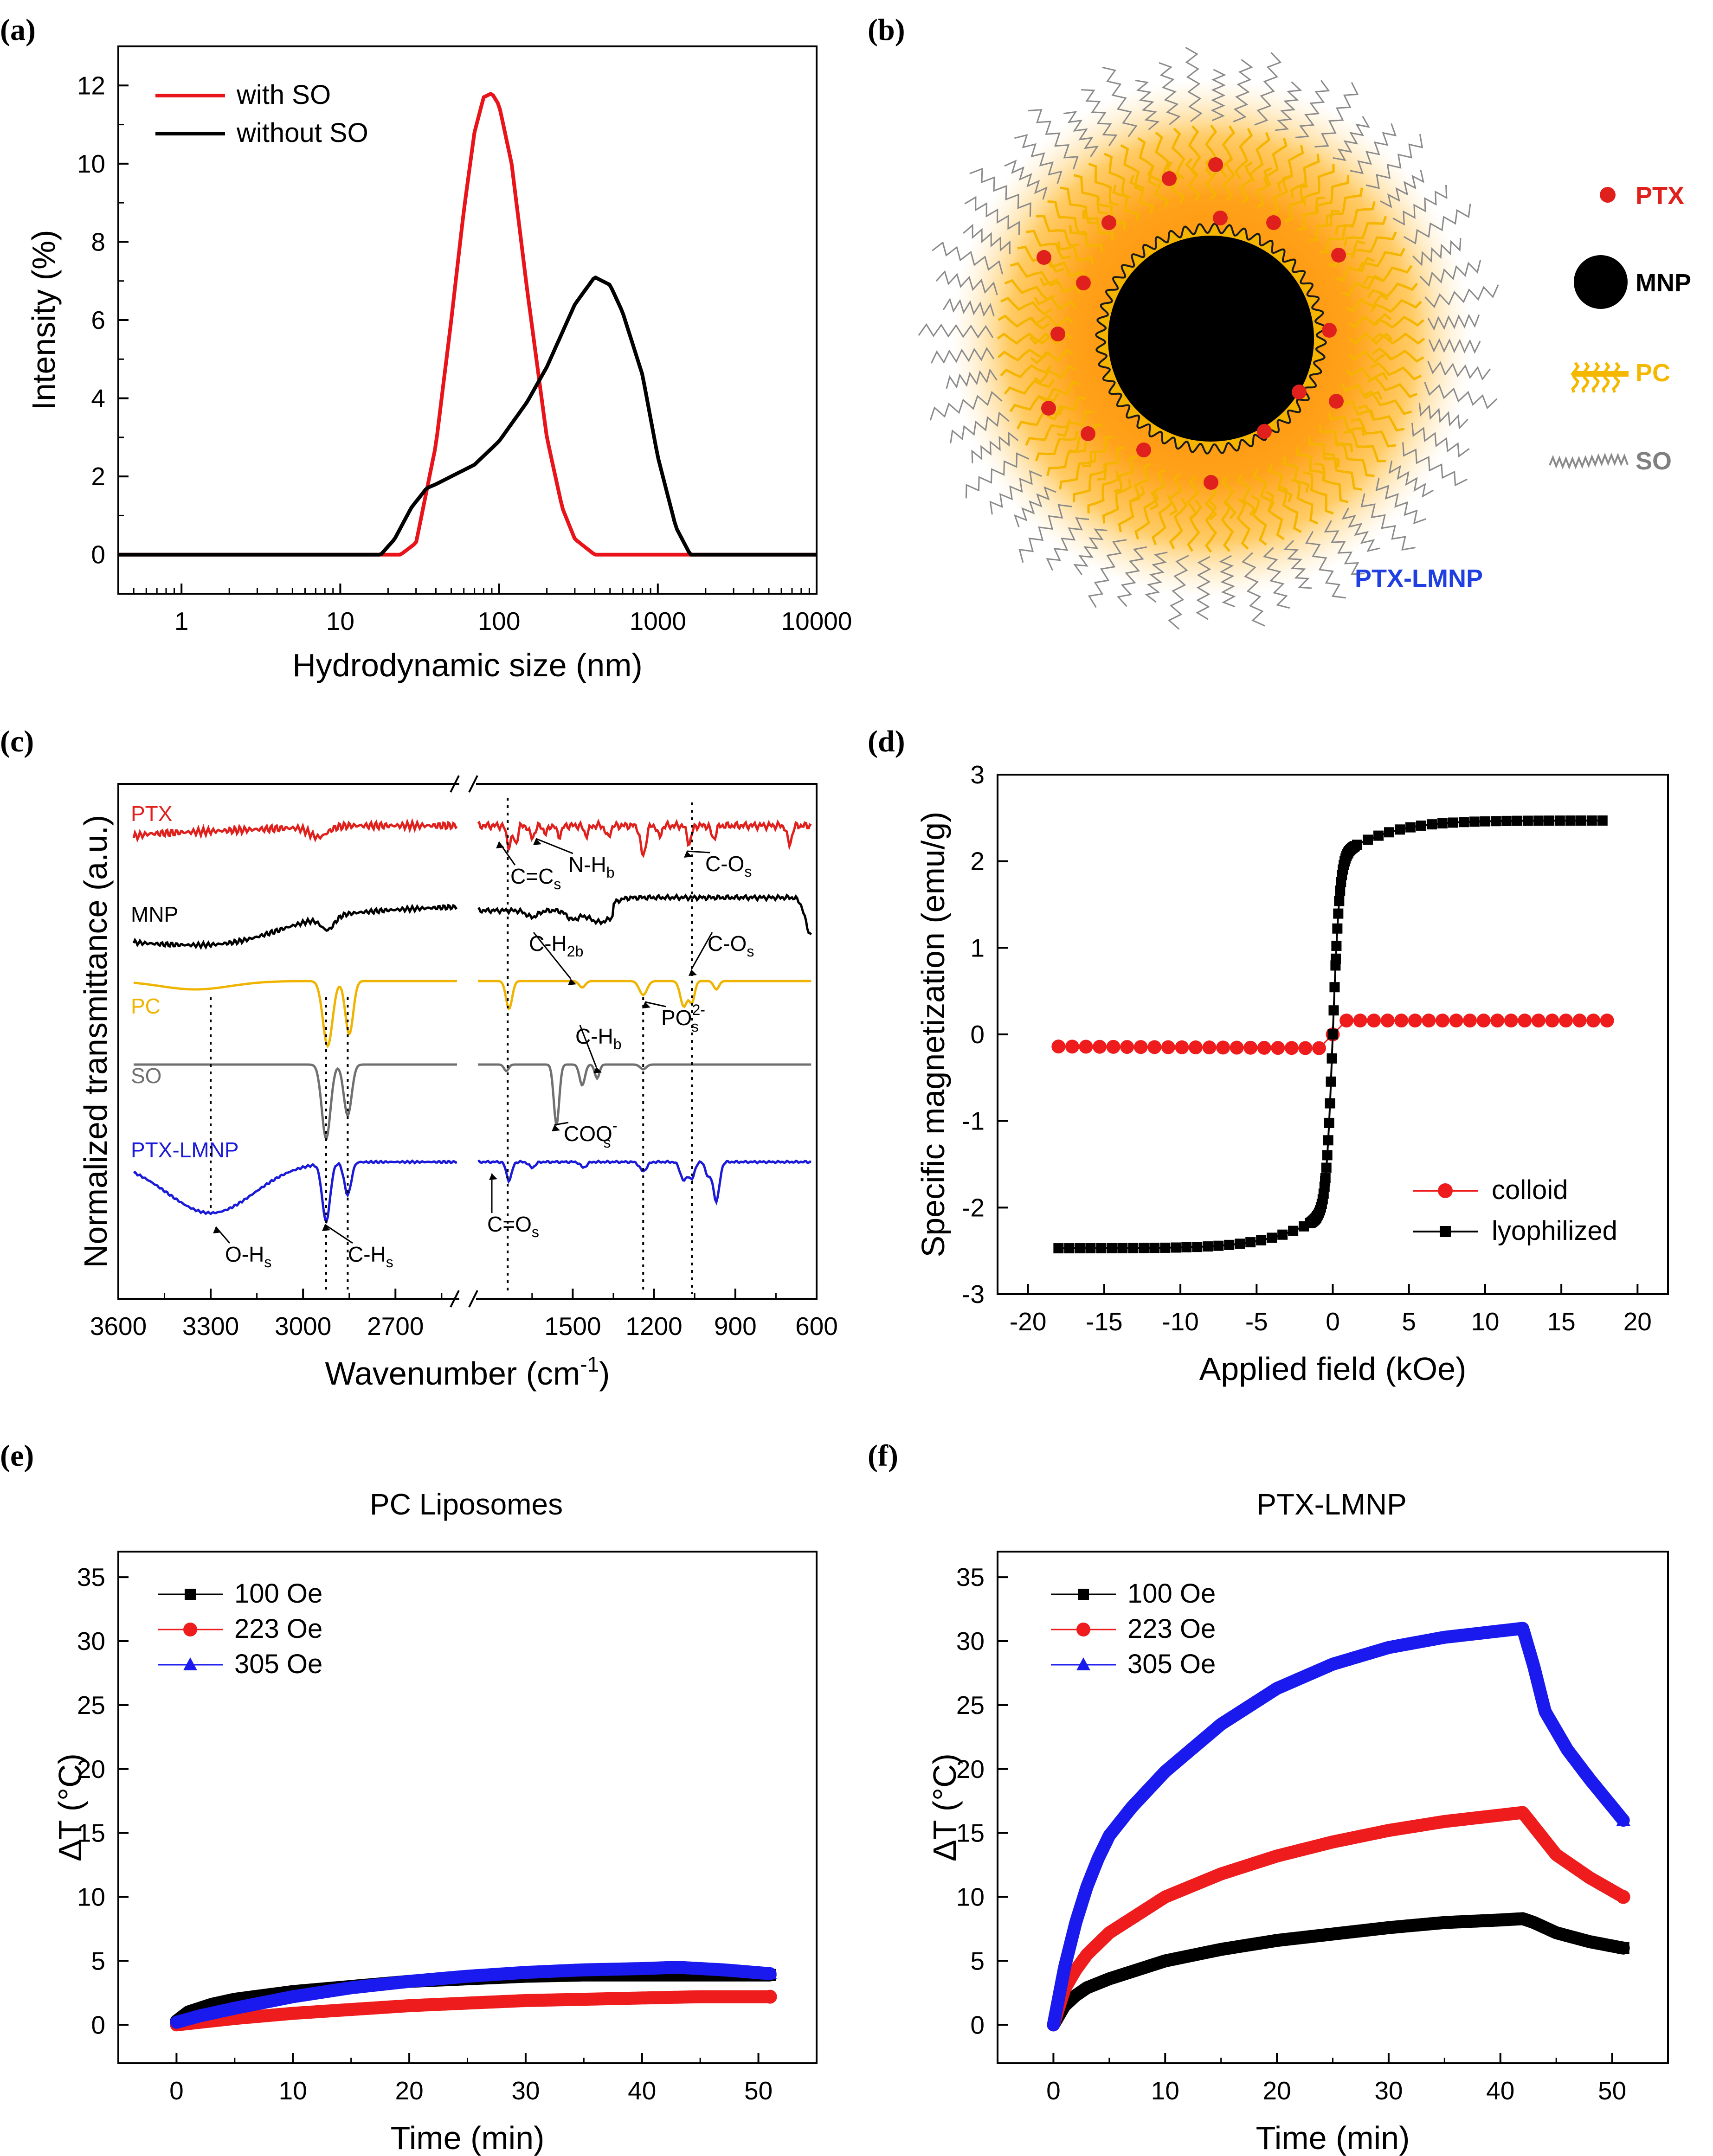 This screenshot has width=1713, height=2156. I want to click on chart-a-xtick-label: 10000, so click(817, 621).